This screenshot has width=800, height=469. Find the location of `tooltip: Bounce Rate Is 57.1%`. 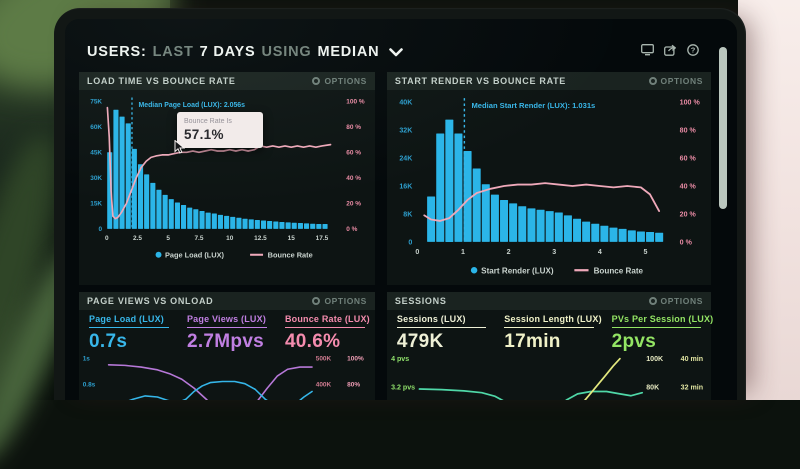

tooltip: Bounce Rate Is 57.1% is located at coordinates (218, 133).